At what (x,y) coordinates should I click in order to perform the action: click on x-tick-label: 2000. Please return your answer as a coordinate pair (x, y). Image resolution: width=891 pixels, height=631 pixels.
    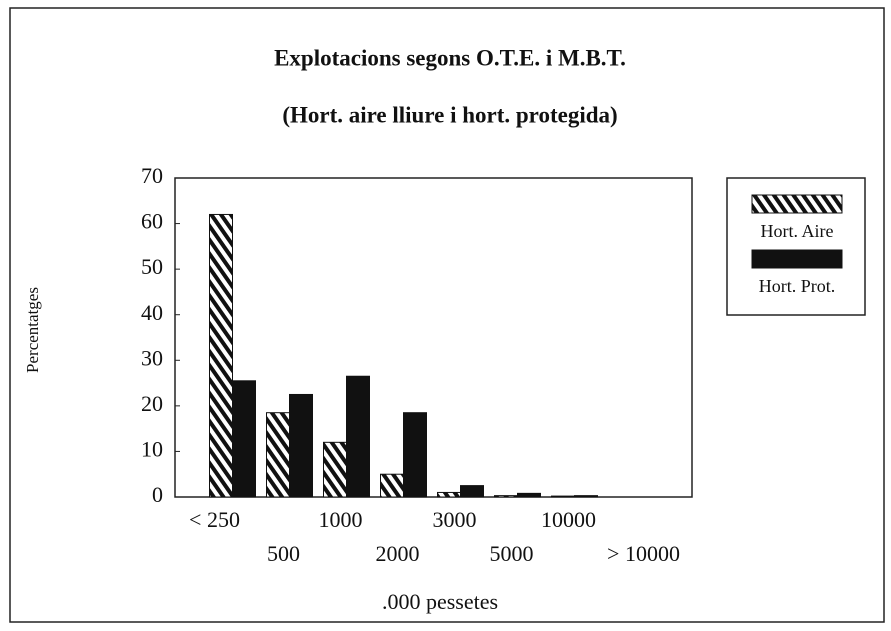
    Looking at the image, I should click on (398, 553).